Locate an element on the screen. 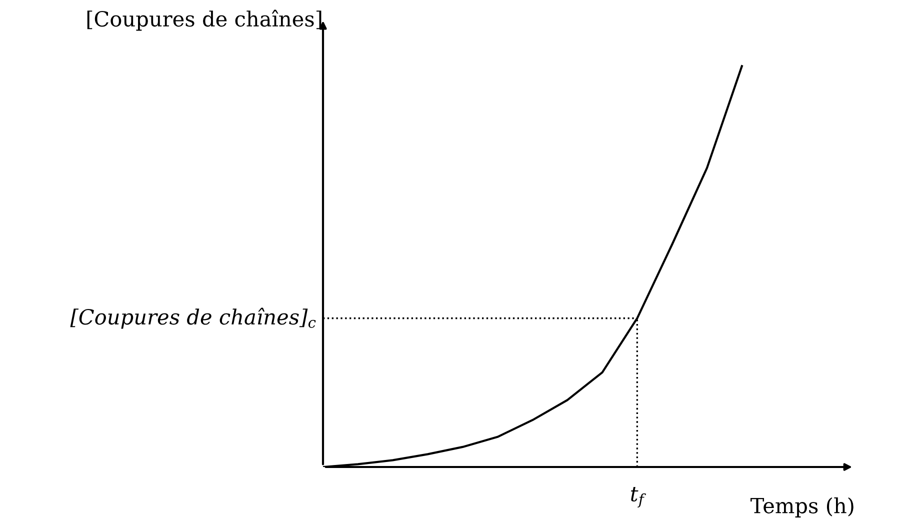 This screenshot has width=909, height=520. y-axis-title: [Coupures de chaînes] is located at coordinates (204, 20).